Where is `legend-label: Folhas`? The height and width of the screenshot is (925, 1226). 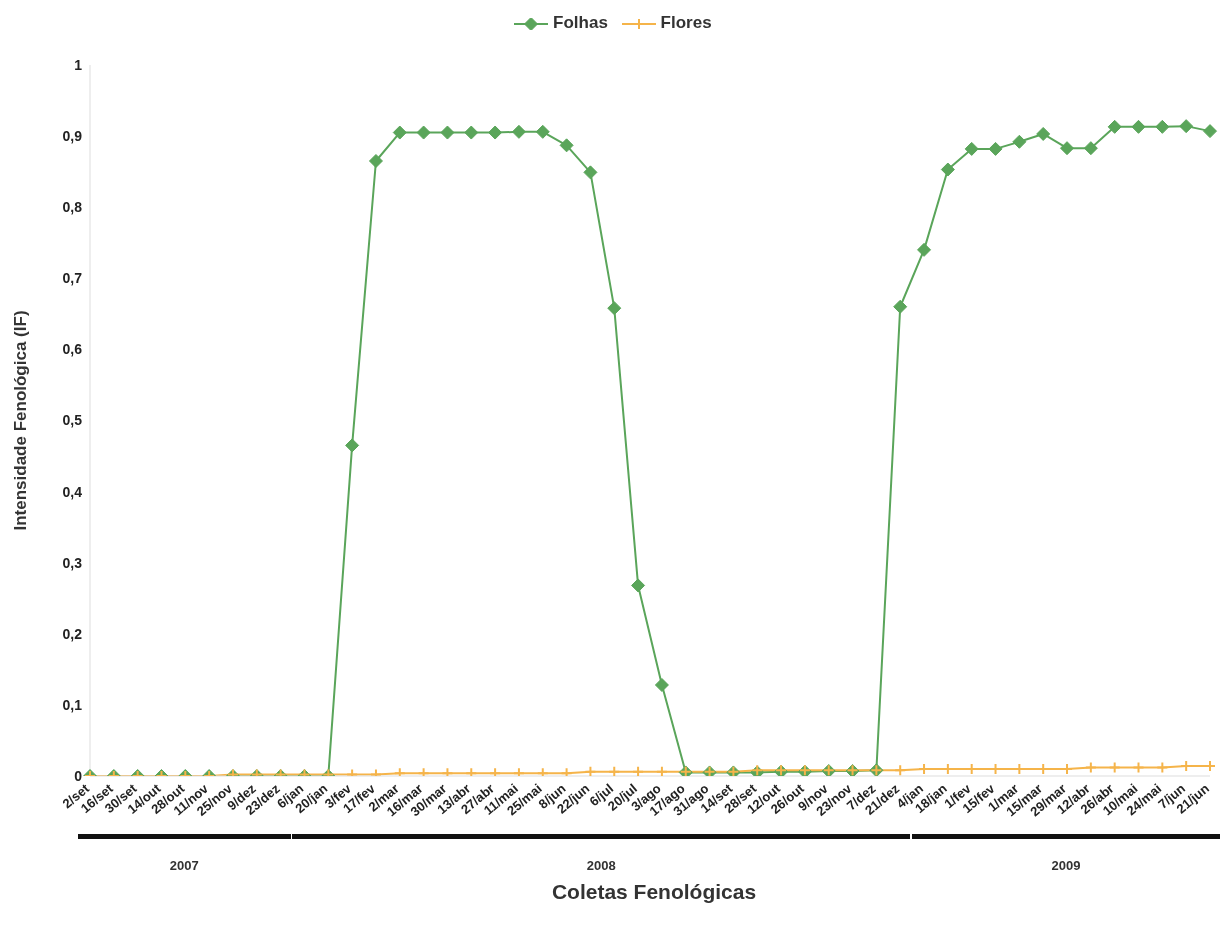
legend-label: Folhas is located at coordinates (580, 23).